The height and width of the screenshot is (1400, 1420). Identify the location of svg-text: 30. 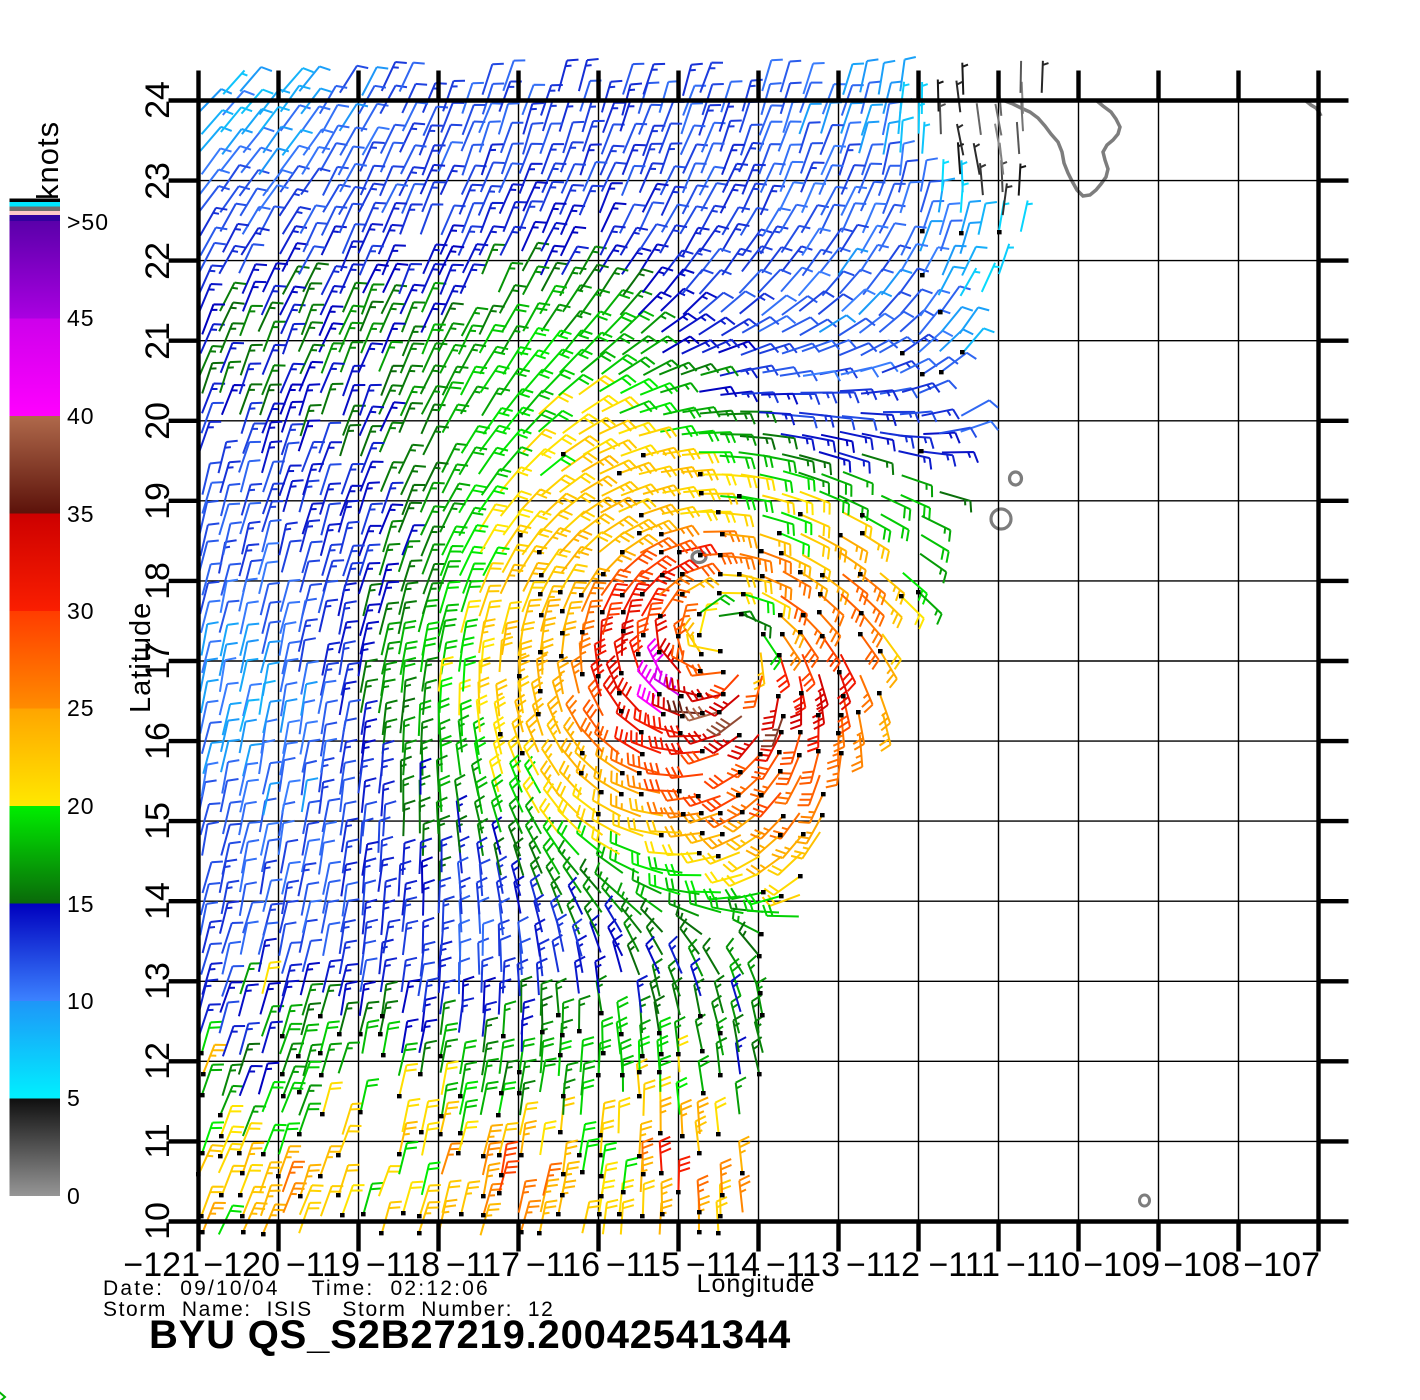
(81, 611).